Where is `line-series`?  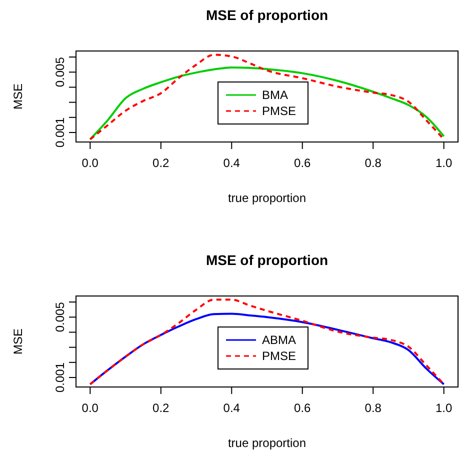 line-series is located at coordinates (267, 342).